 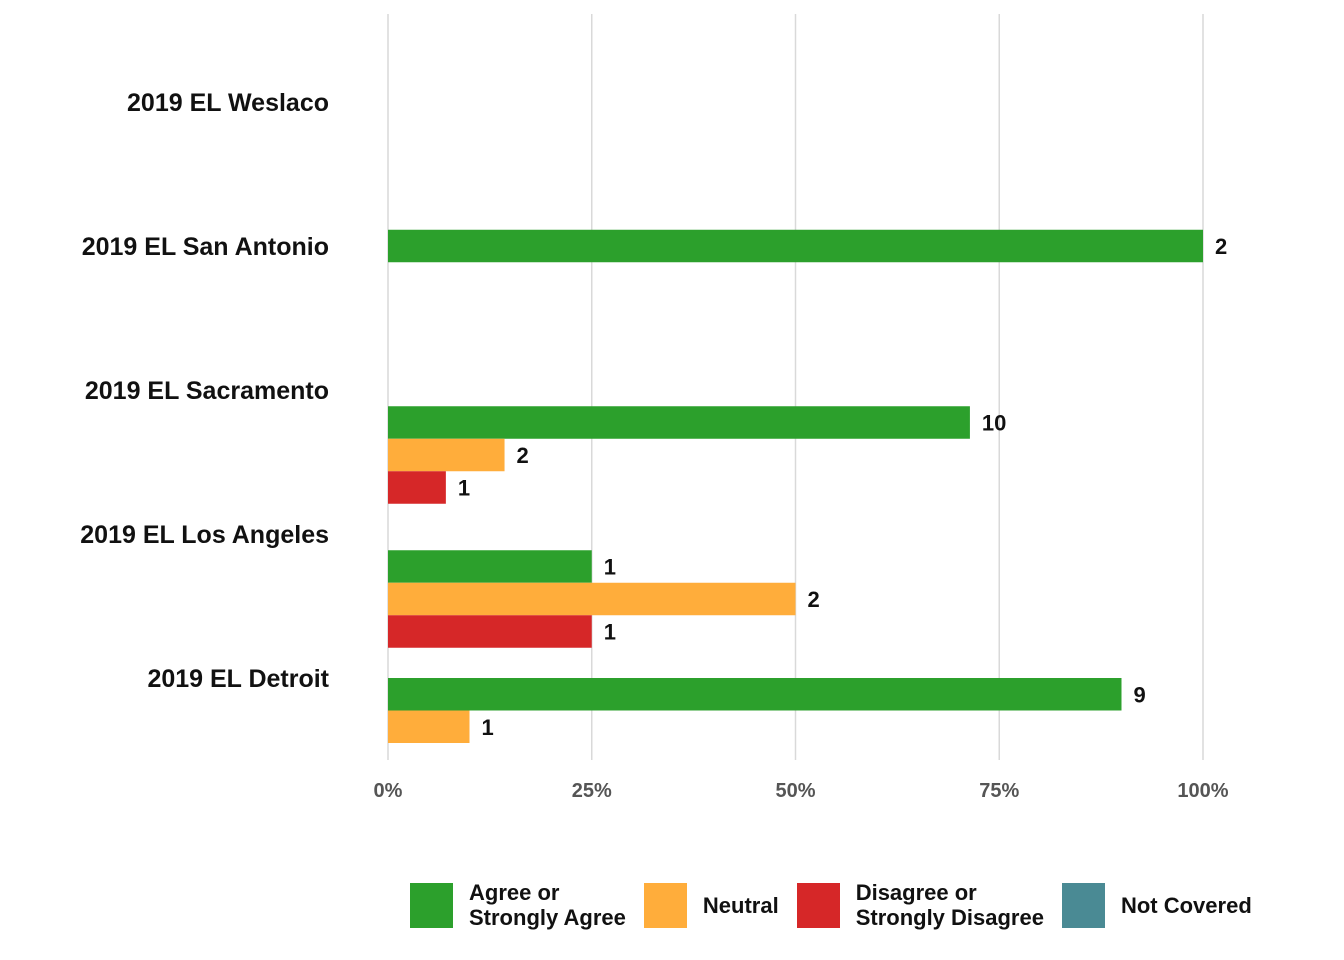 I want to click on legend-item-disagree: Disagree or Strongly Disagree, so click(x=920, y=905).